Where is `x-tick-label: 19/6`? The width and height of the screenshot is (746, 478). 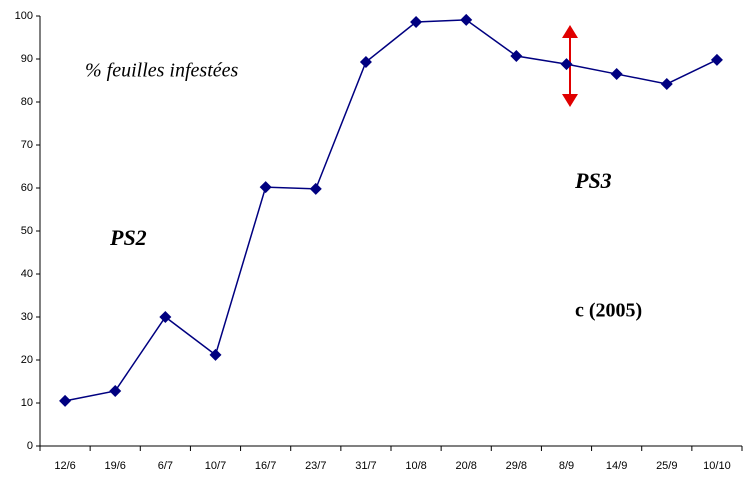
x-tick-label: 19/6 is located at coordinates (115, 466).